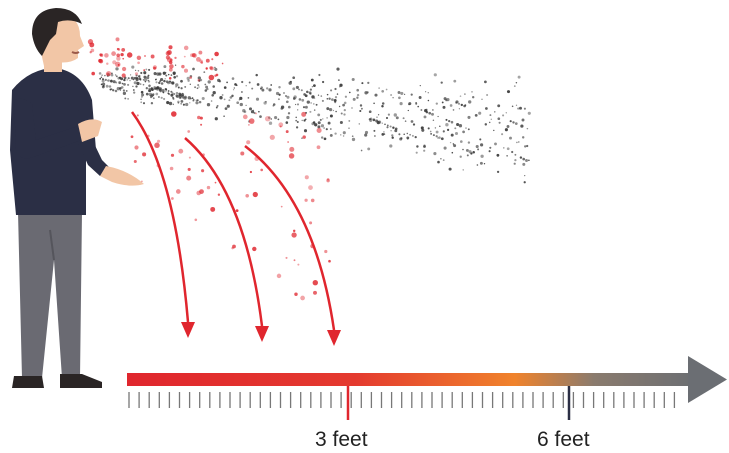 This screenshot has height=453, width=729. What do you see at coordinates (402, 400) in the screenshot?
I see `scale-ticks` at bounding box center [402, 400].